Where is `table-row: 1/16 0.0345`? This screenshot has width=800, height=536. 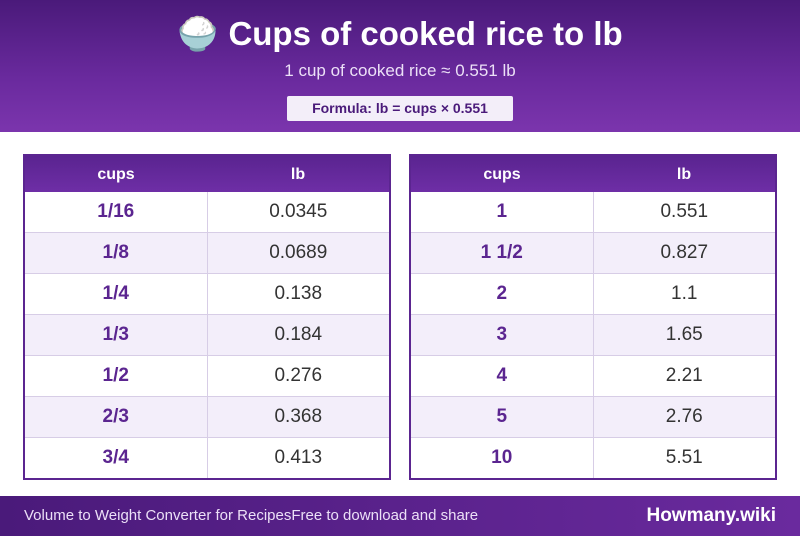 table-row: 1/16 0.0345 is located at coordinates (207, 212).